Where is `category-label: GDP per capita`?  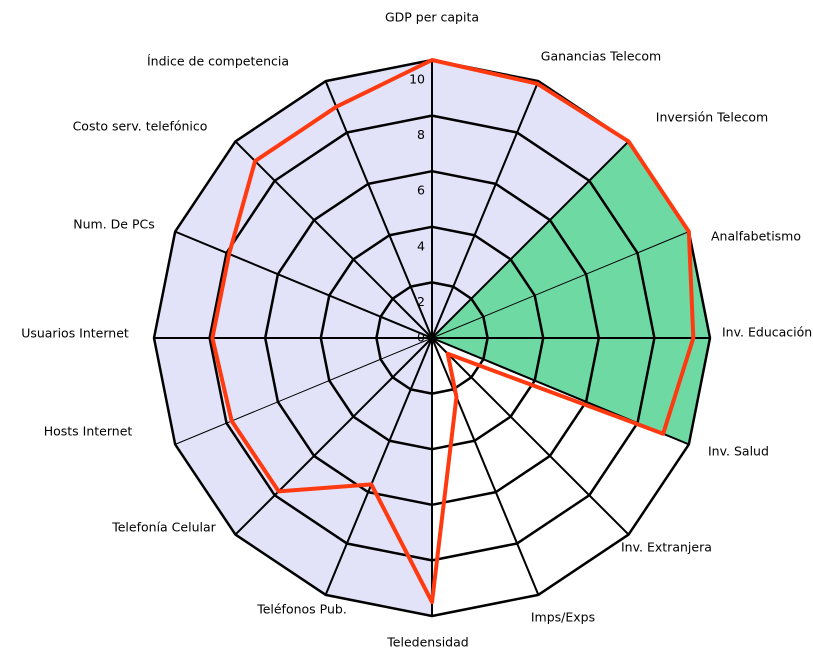 category-label: GDP per capita is located at coordinates (432, 17).